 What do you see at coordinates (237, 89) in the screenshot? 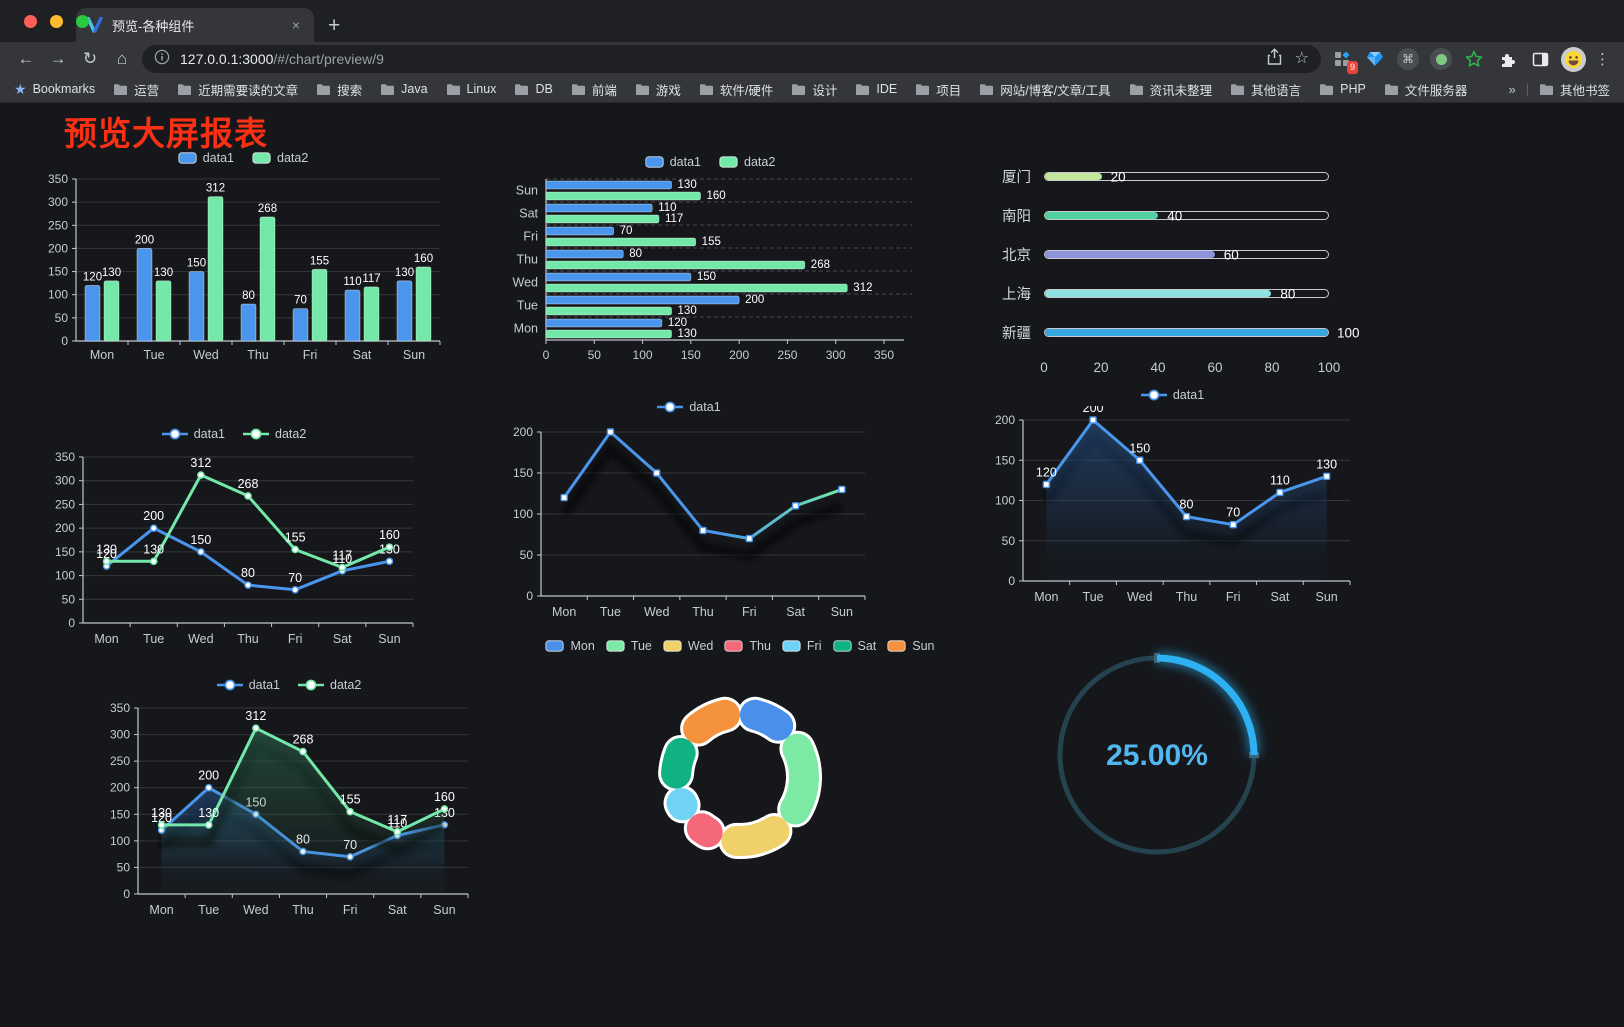
I see `bookmark-item: 近期需要读的文章` at bounding box center [237, 89].